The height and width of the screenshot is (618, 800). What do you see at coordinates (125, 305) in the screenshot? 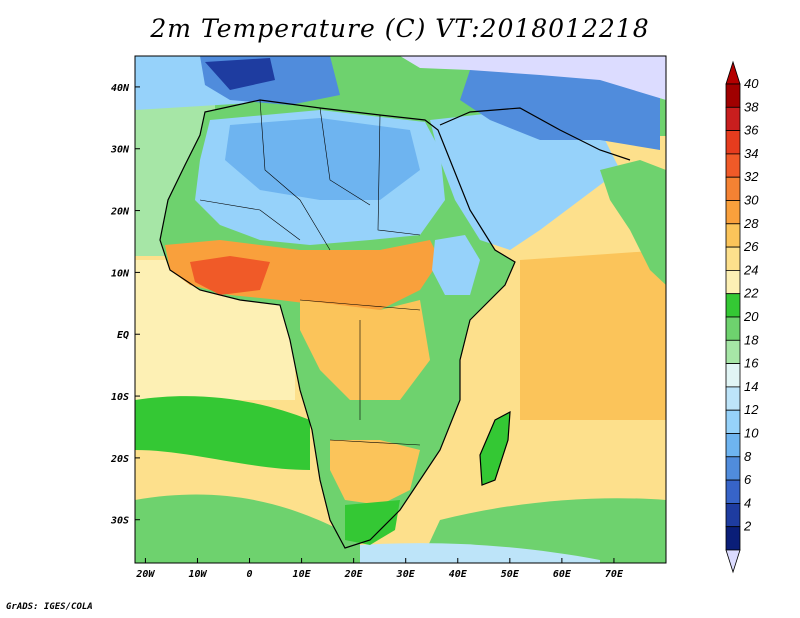
I see `latitude-axis: 40N 30N 20N 10N EQ 10S 20S 30S` at bounding box center [125, 305].